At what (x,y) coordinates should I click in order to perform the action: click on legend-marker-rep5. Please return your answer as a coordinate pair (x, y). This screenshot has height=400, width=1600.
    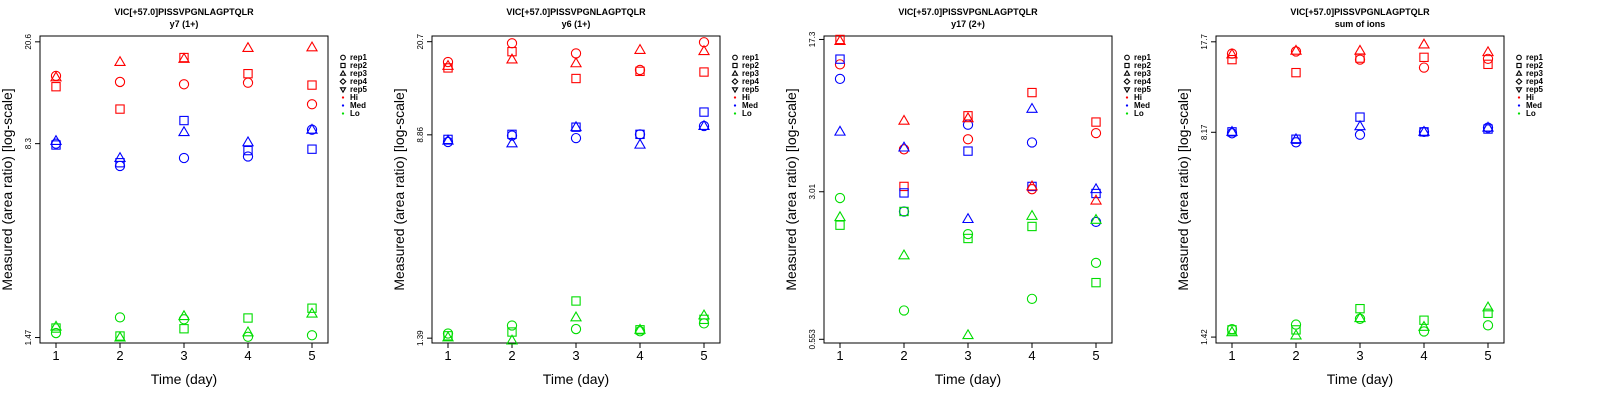
    Looking at the image, I should click on (1127, 90).